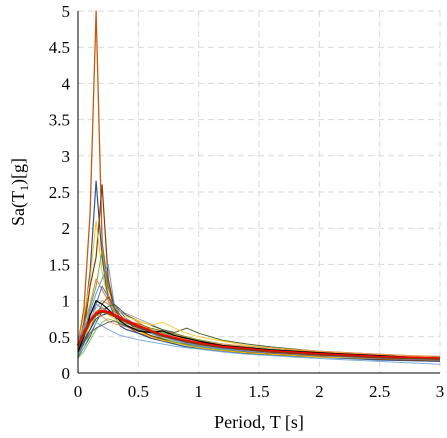  Describe the element at coordinates (59, 47) in the screenshot. I see `y-tick-label: 4.5` at that location.